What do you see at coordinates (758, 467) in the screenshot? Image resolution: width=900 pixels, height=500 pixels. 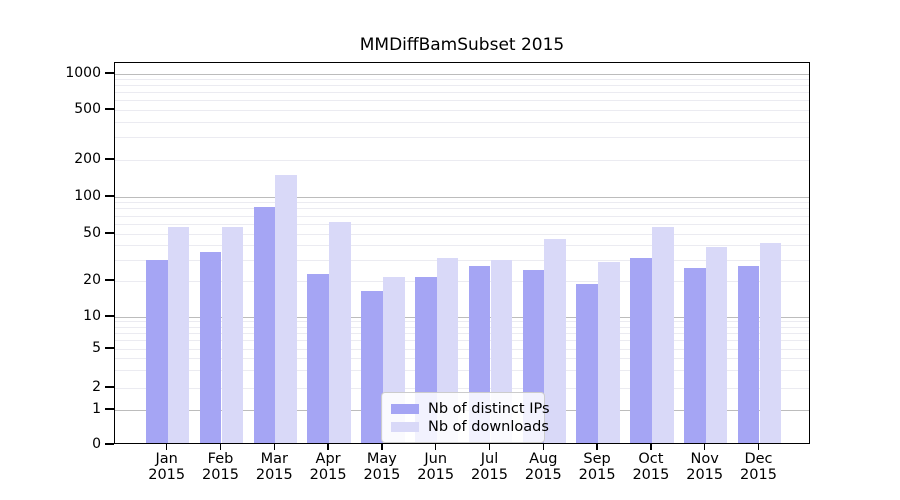 I see `x-tick-label-dec: Dec 2015` at bounding box center [758, 467].